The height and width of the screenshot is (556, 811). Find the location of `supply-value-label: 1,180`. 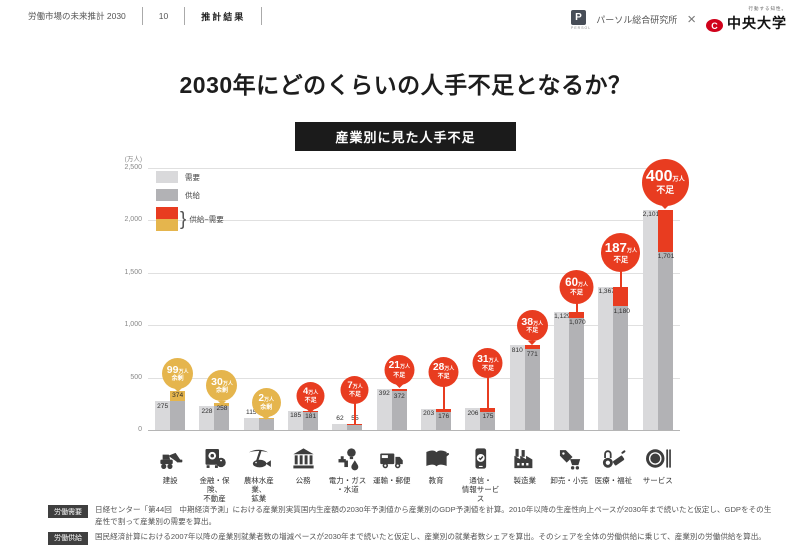

supply-value-label: 1,180 is located at coordinates (621, 311).